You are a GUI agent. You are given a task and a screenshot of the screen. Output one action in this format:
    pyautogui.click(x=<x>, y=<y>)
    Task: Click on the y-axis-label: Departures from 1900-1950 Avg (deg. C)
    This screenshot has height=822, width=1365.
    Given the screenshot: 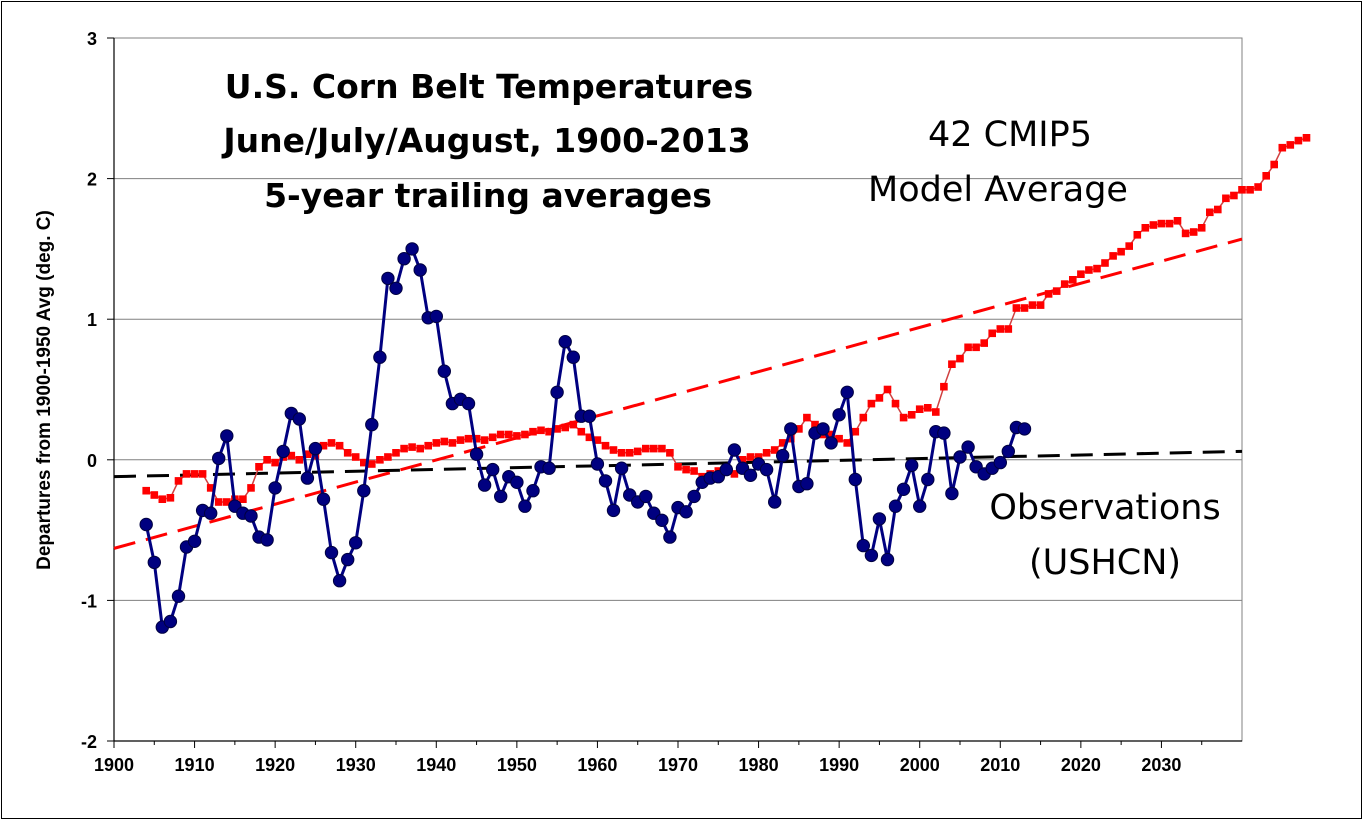 What is the action you would take?
    pyautogui.click(x=44, y=390)
    